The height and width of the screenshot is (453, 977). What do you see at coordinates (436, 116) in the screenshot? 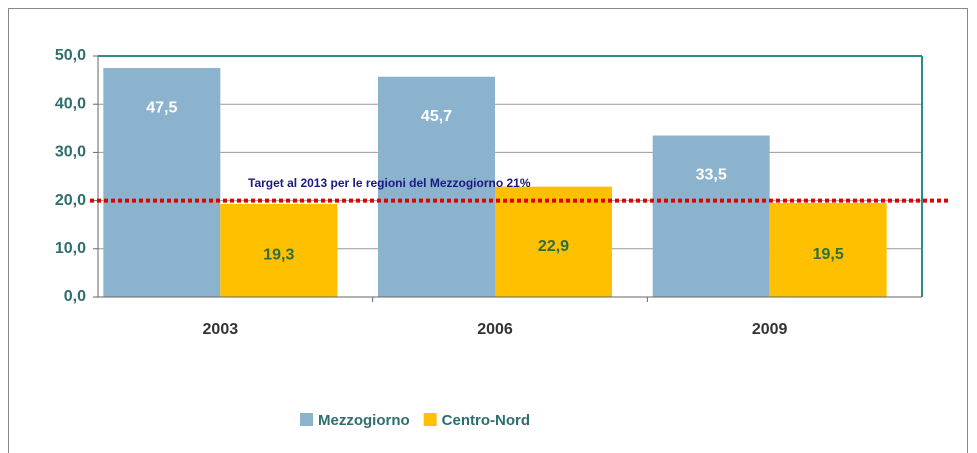
I see `value-label: 45,7` at bounding box center [436, 116].